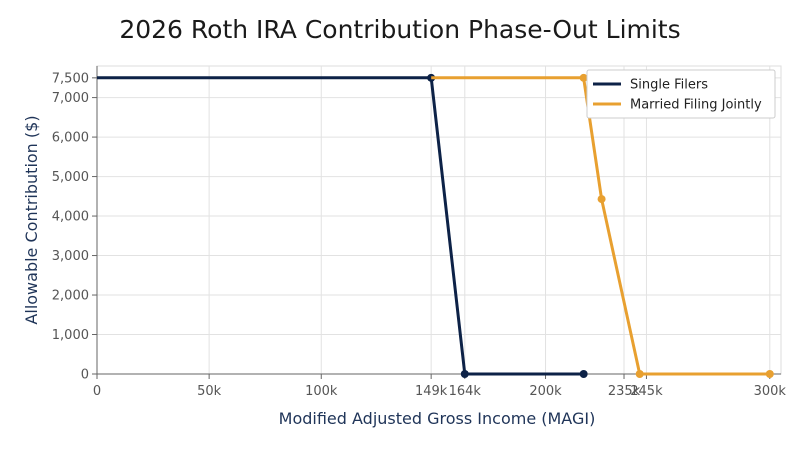 The height and width of the screenshot is (451, 800). What do you see at coordinates (70, 98) in the screenshot?
I see `y-tick-label: 7,000` at bounding box center [70, 98].